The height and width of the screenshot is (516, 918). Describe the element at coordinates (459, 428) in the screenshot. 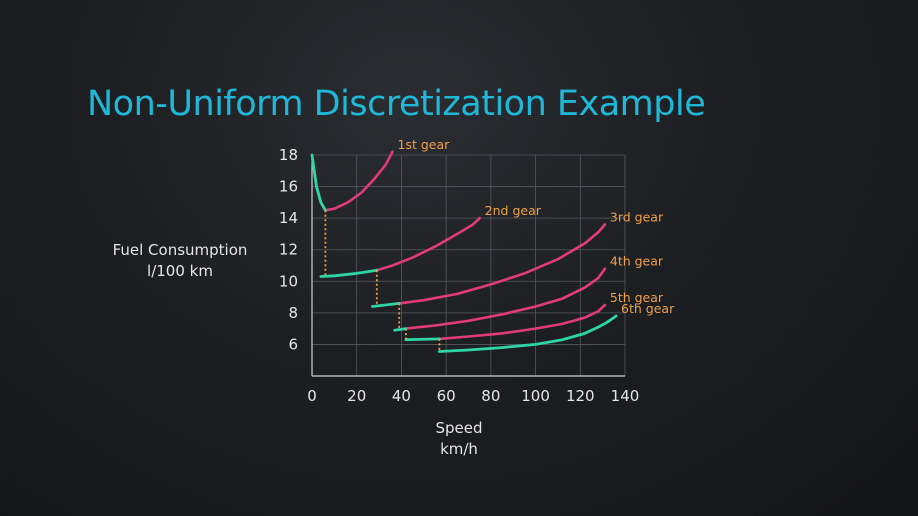

I see `x-axis-title-line1: Speed` at that location.